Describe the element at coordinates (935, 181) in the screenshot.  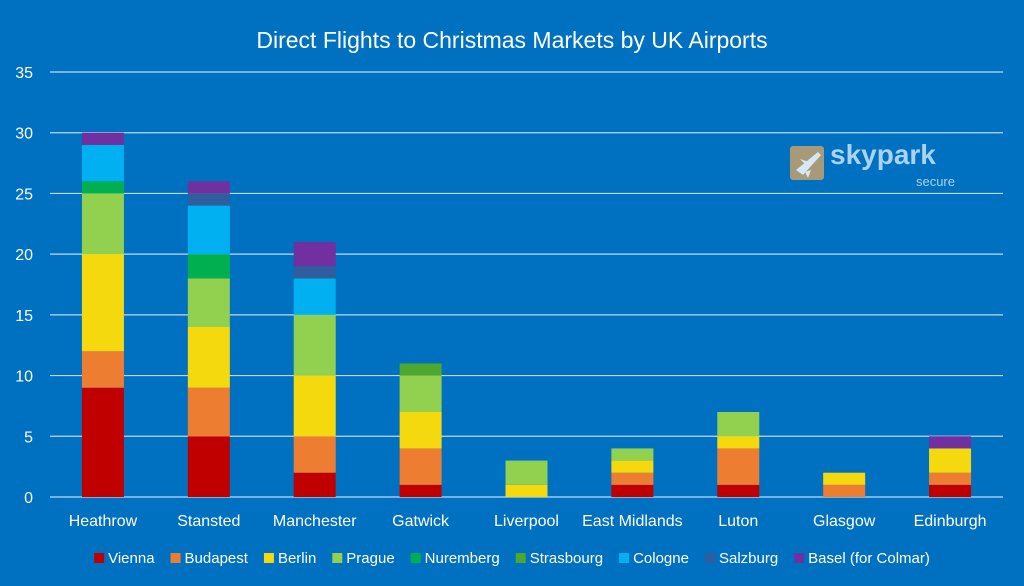
I see `logo-subtext: secure` at that location.